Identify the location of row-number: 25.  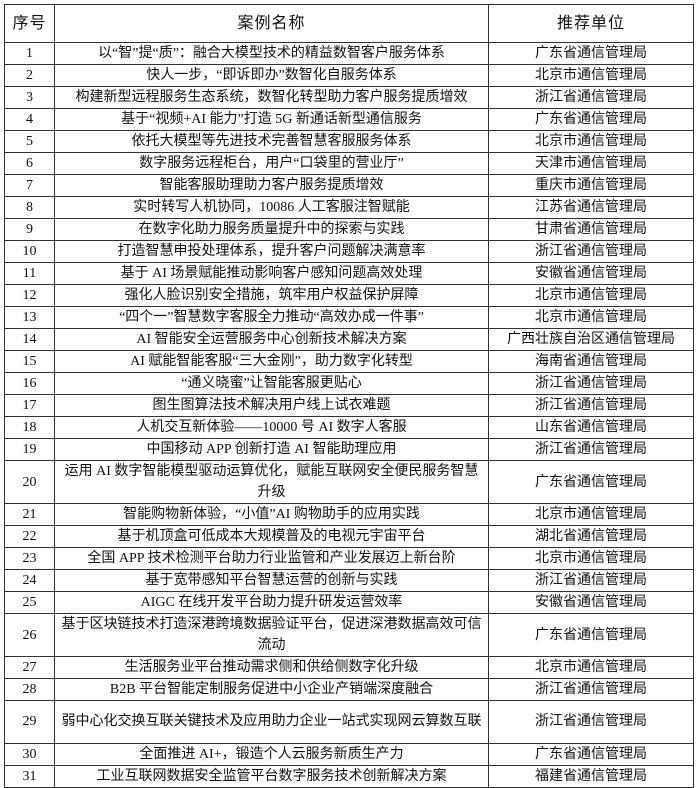
(29, 602).